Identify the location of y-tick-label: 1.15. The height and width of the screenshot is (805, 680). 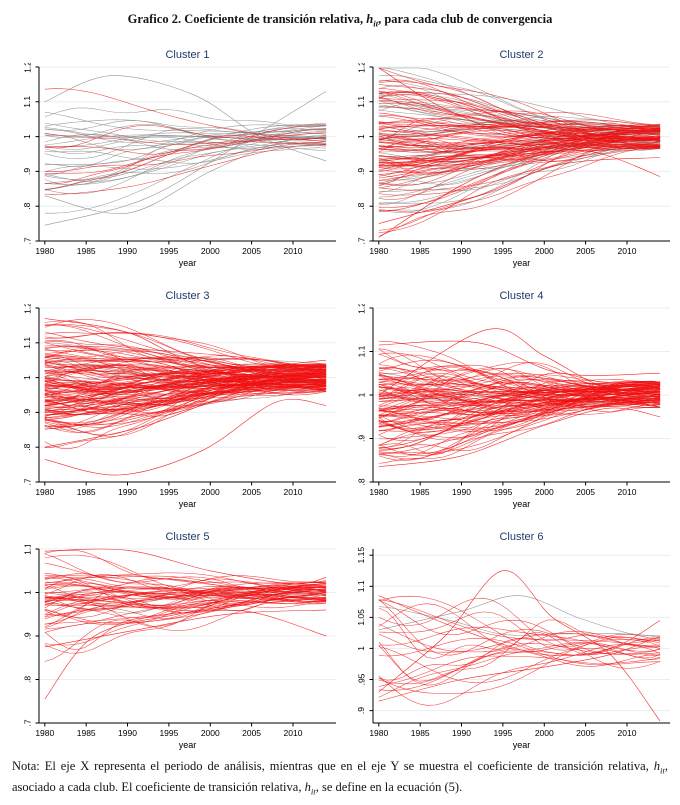
(361, 555).